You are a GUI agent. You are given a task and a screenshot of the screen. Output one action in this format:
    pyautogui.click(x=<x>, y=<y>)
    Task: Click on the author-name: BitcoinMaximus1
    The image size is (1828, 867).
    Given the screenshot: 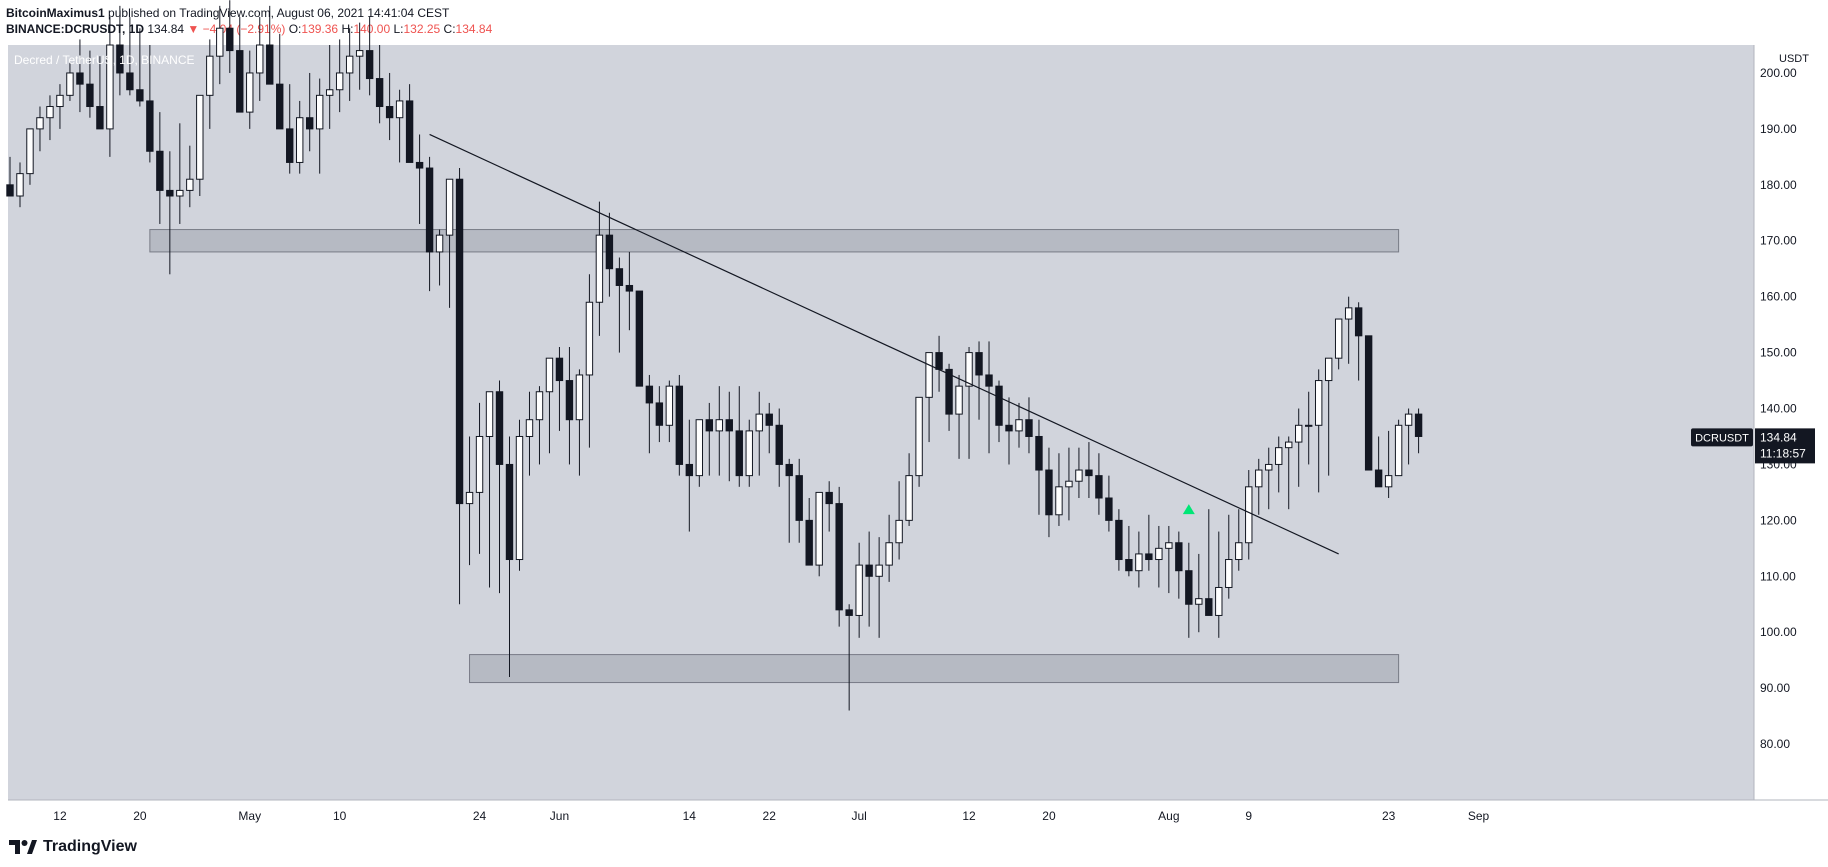 What is the action you would take?
    pyautogui.click(x=55, y=13)
    